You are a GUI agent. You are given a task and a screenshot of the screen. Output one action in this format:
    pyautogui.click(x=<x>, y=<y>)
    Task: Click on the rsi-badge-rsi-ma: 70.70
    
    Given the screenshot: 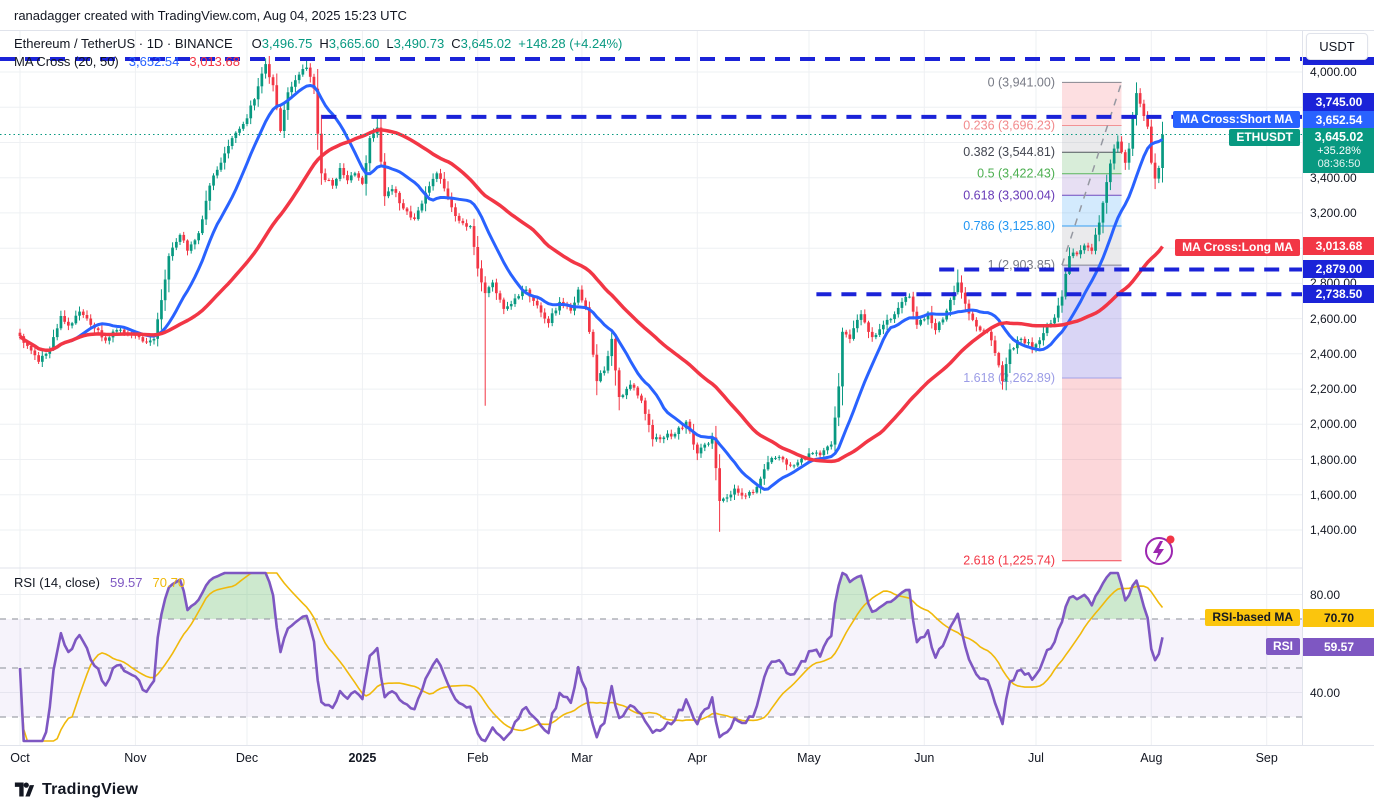 What is the action you would take?
    pyautogui.click(x=1338, y=618)
    